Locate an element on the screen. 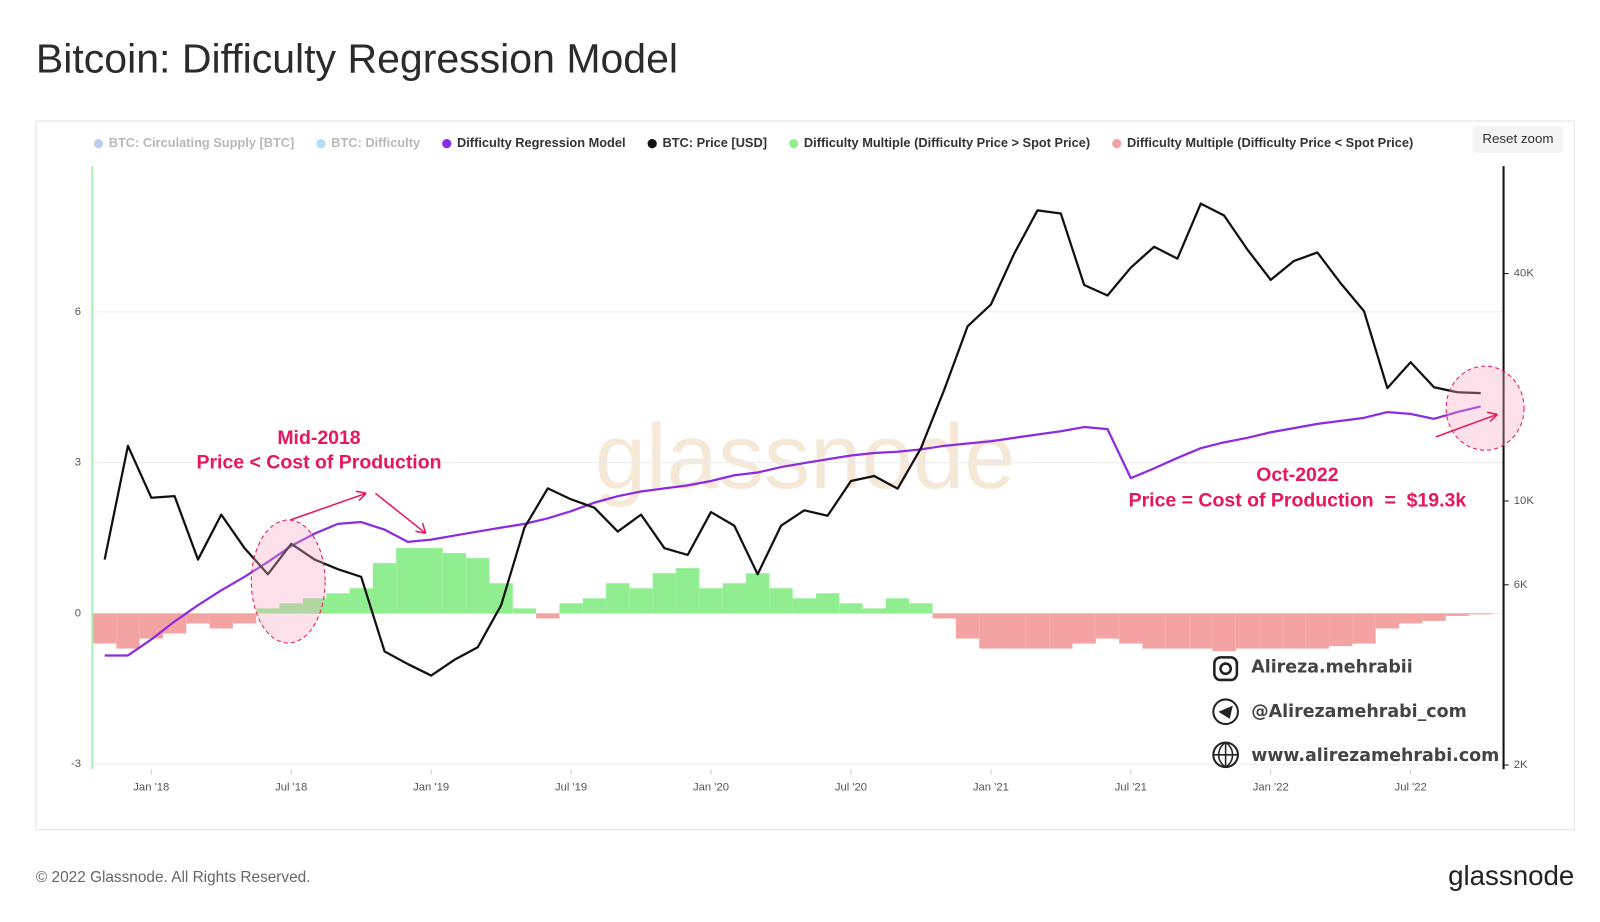 The image size is (1600, 922). watermark: glassnode is located at coordinates (805, 456).